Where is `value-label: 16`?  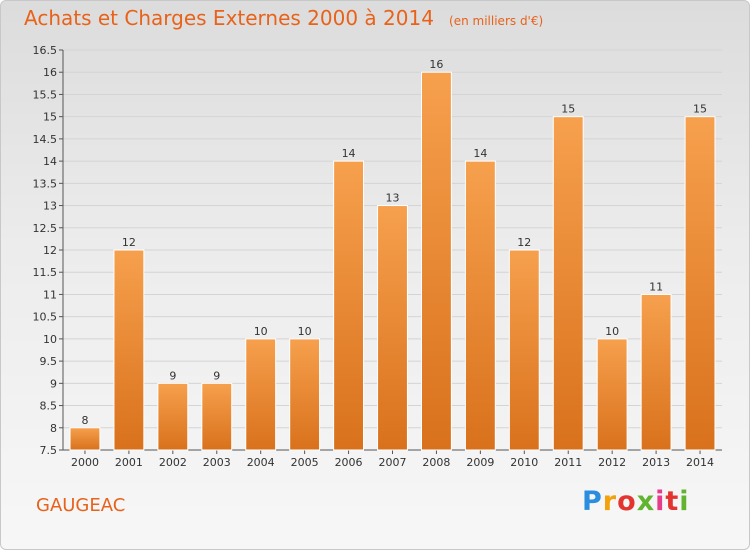
value-label: 16 is located at coordinates (436, 64).